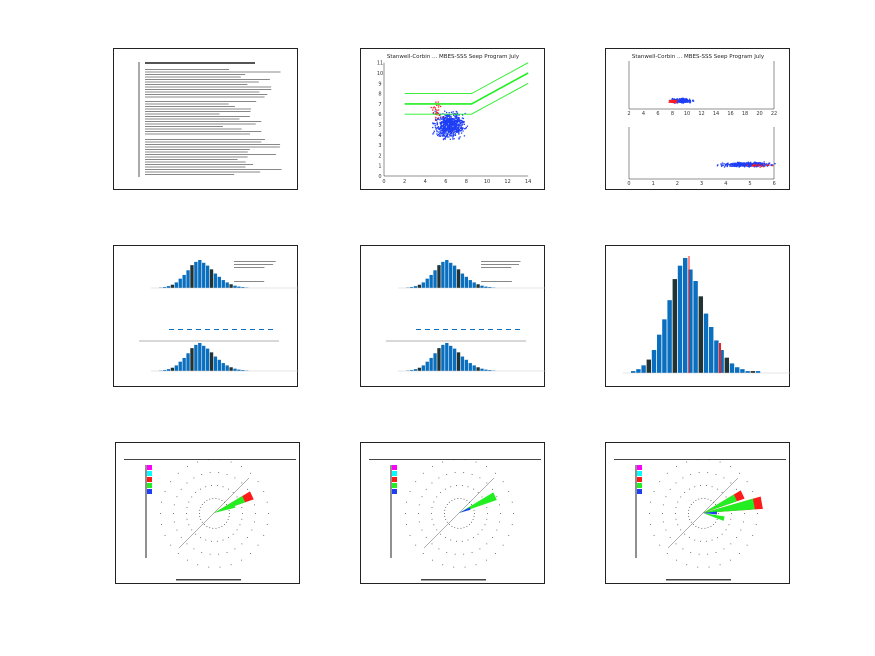 This screenshot has width=875, height=656. I want to click on page-thumbnail-7-rose, so click(207, 513).